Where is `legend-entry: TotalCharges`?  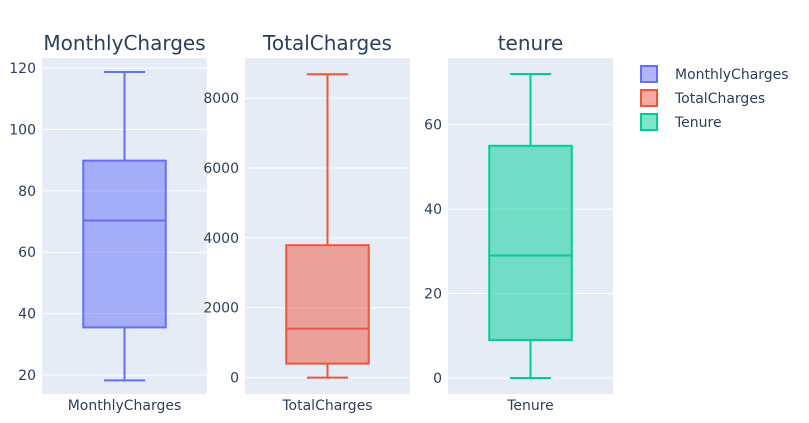
legend-entry: TotalCharges is located at coordinates (719, 99).